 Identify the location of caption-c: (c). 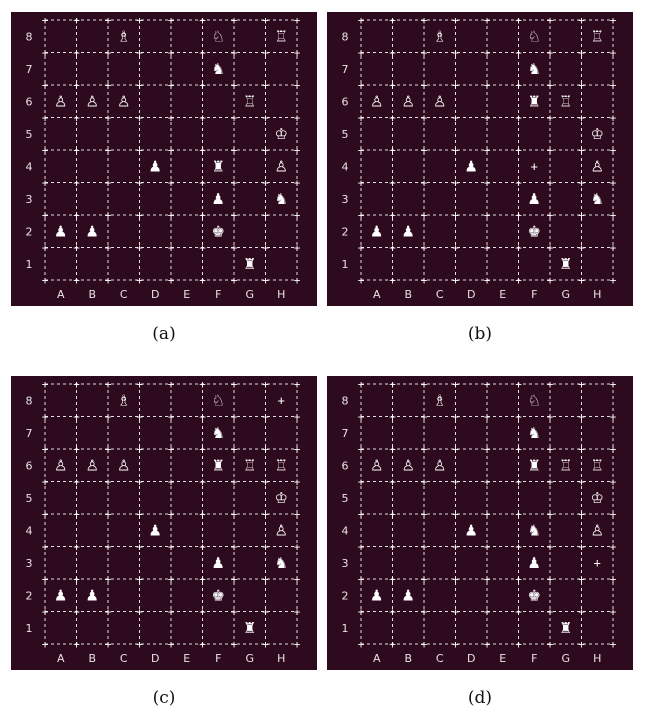
(164, 698).